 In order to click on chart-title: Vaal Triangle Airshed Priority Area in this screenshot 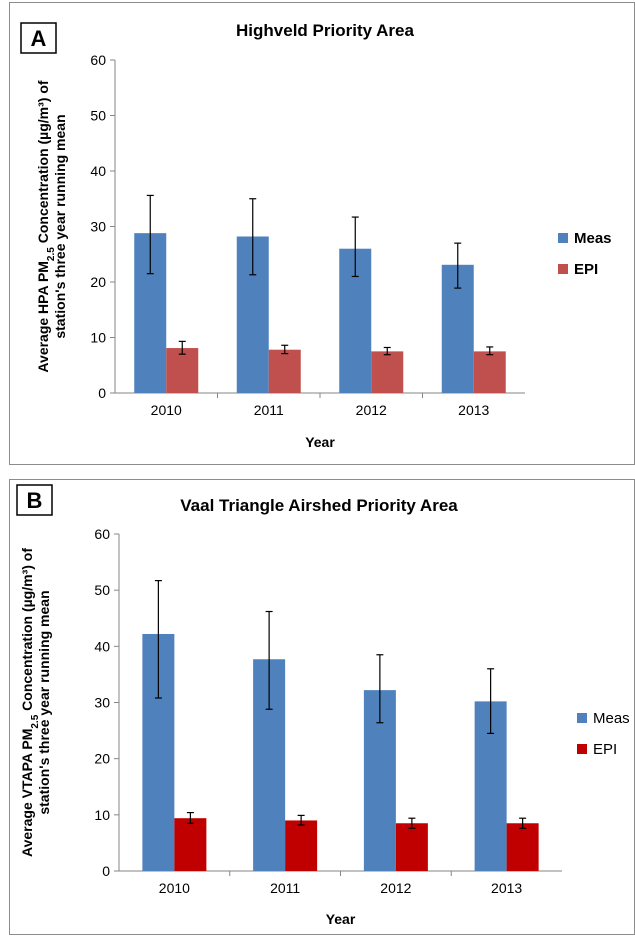, I will do `click(319, 505)`.